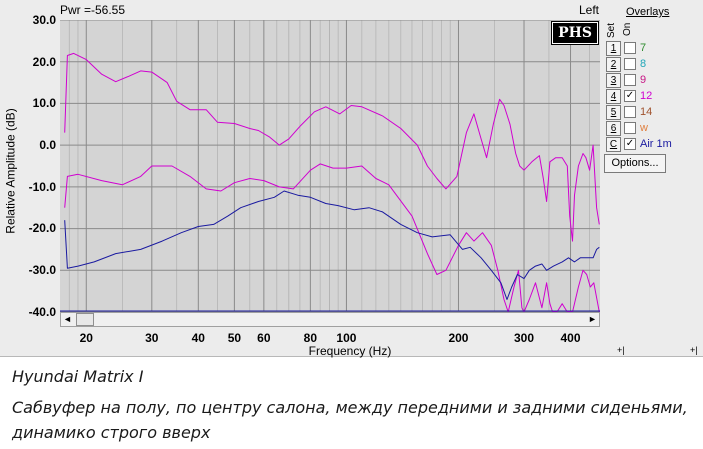 The height and width of the screenshot is (449, 703). I want to click on x-tick-label: 20, so click(86, 338).